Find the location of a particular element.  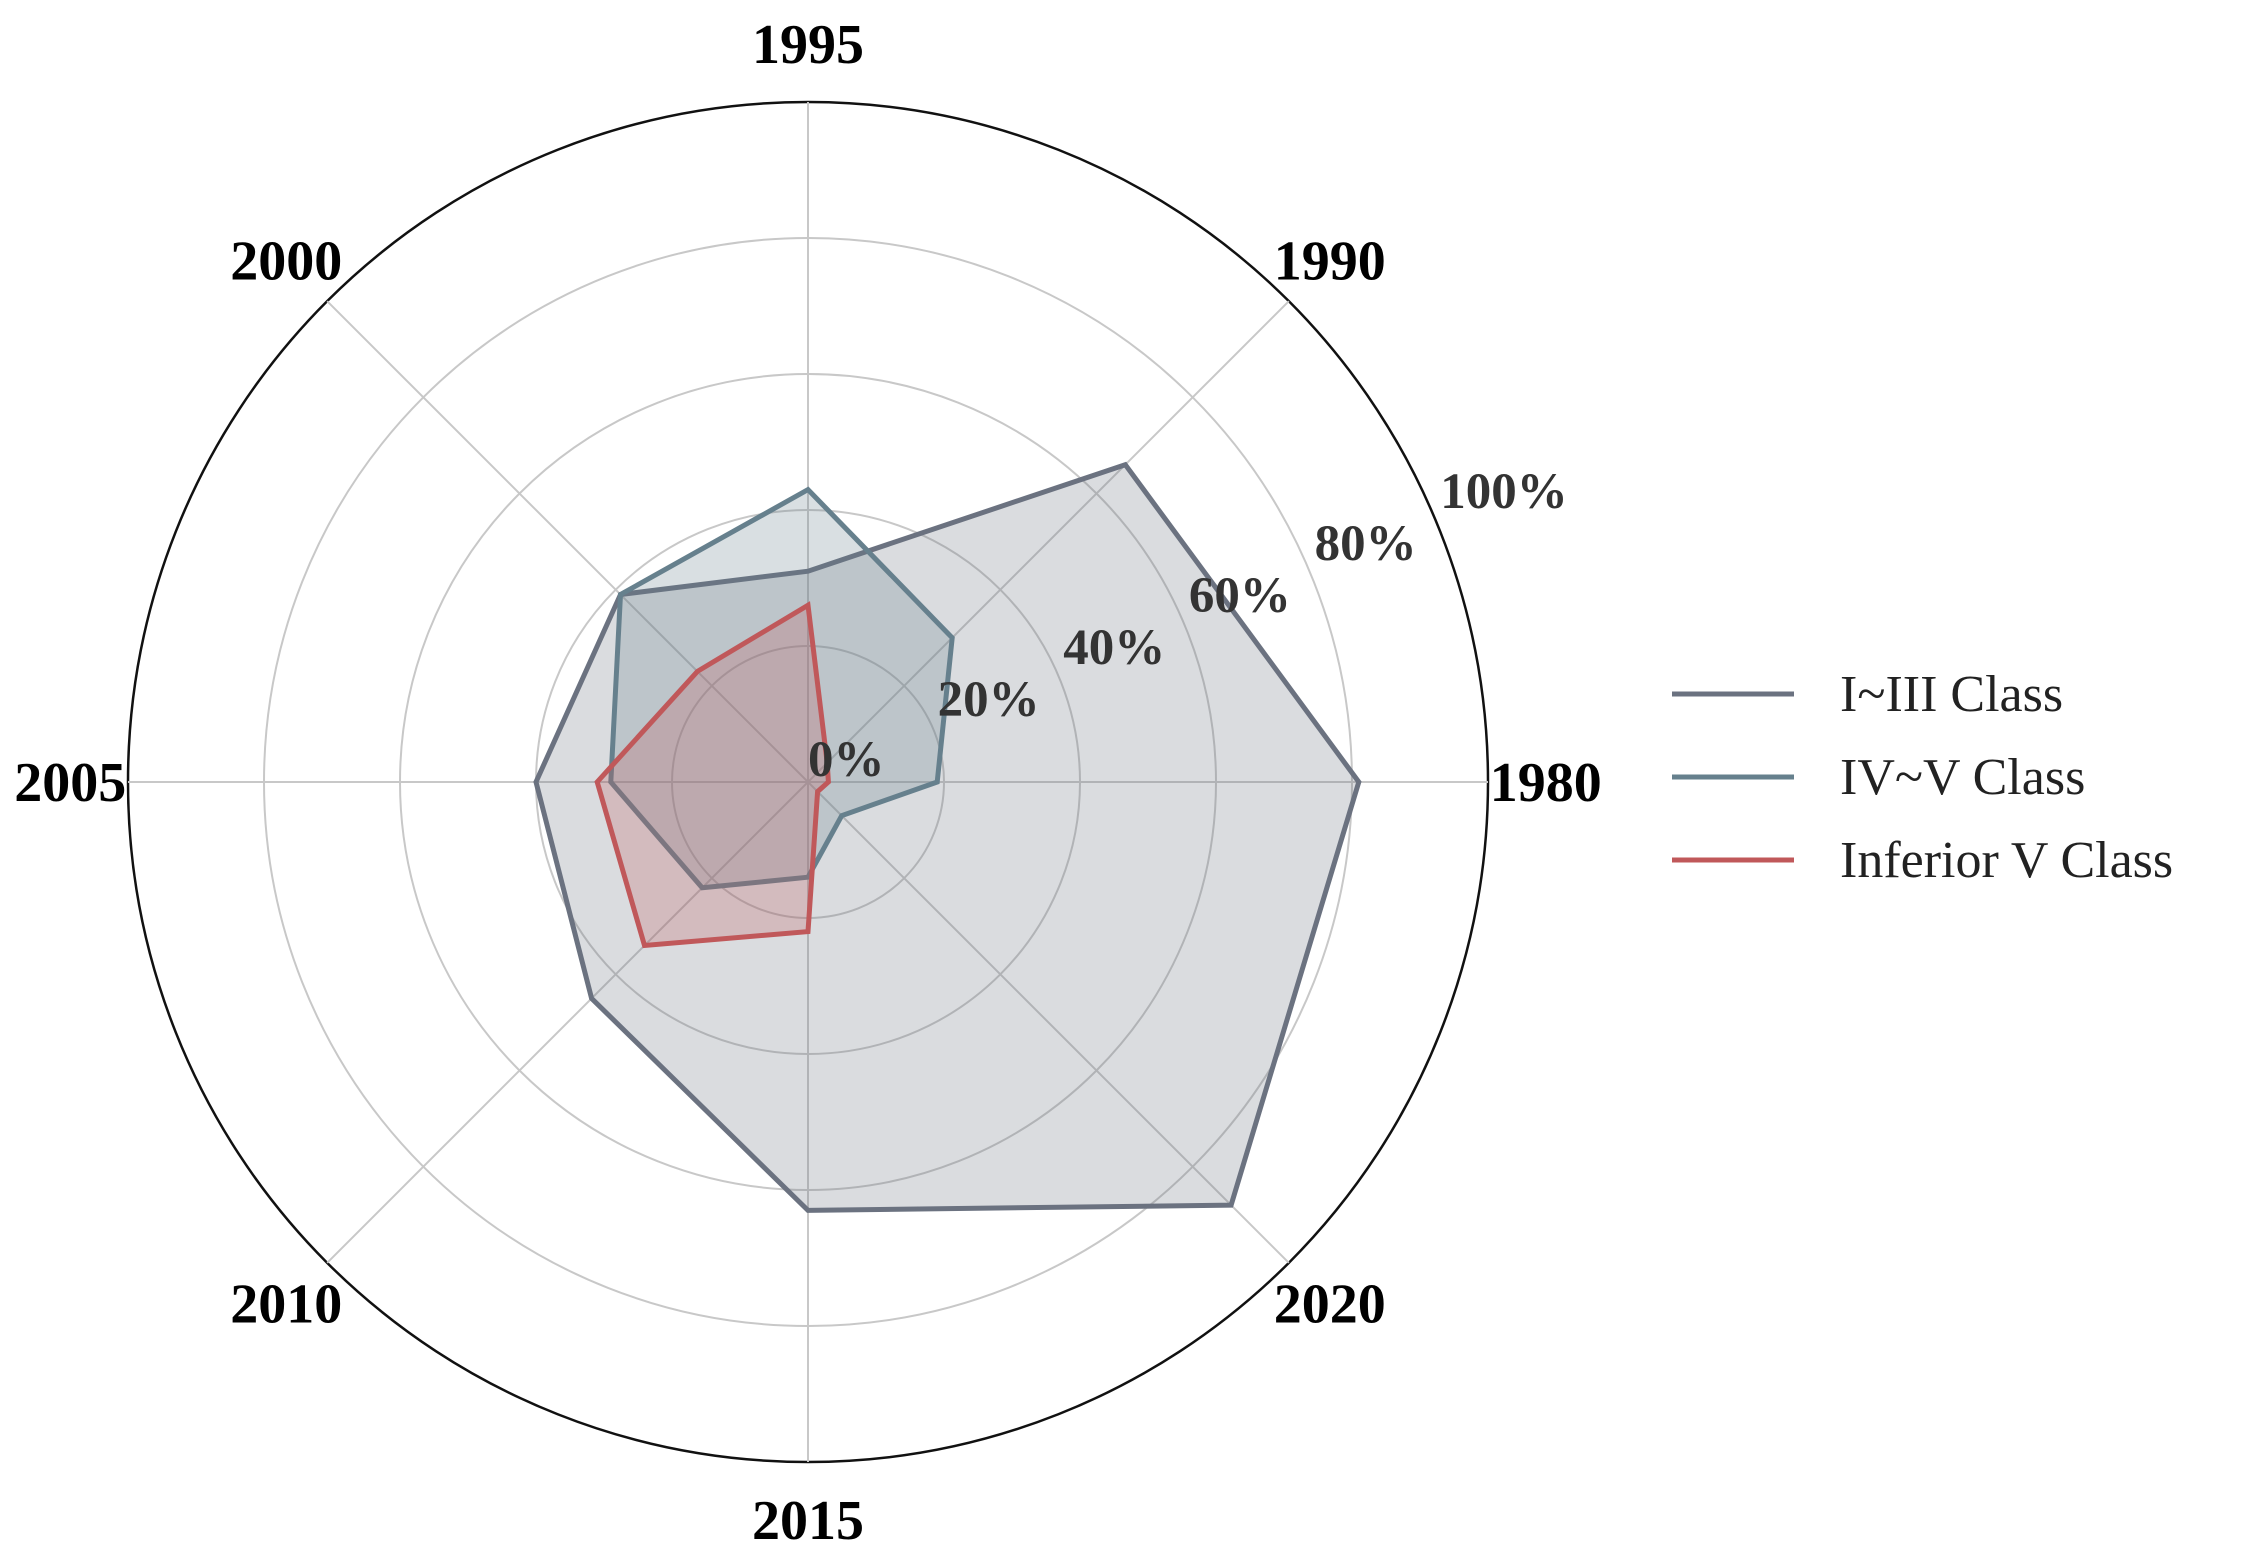

legend: I~III Class IV~V Class Inferior V Class is located at coordinates (1922, 777).